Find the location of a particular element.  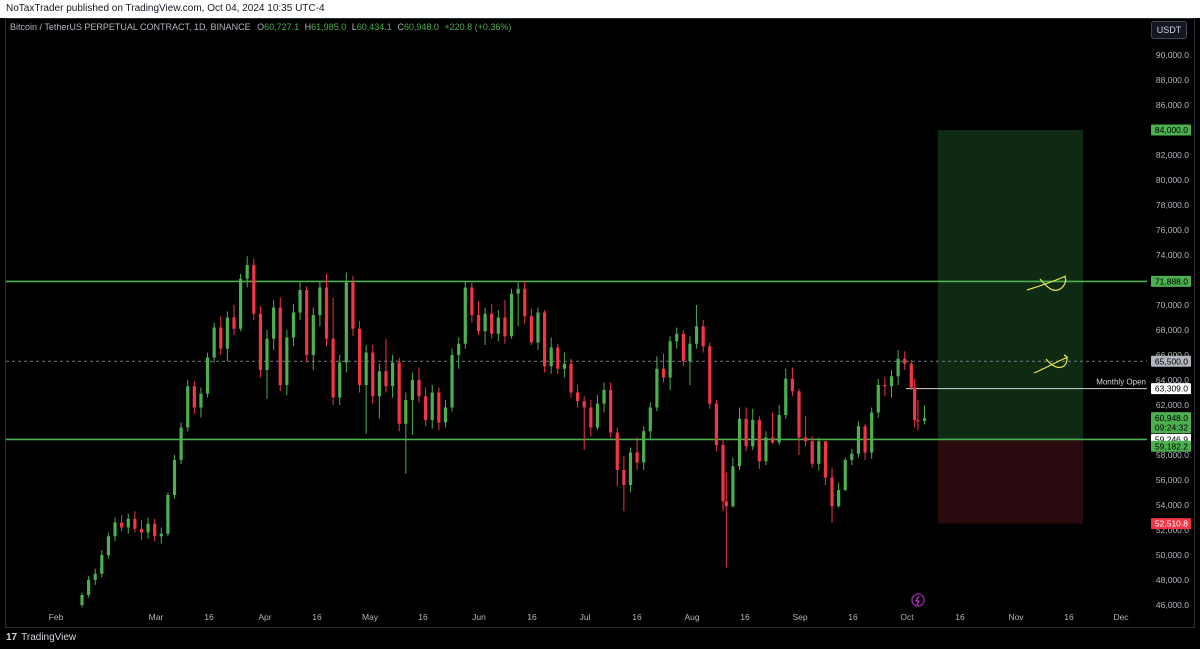

y-tick-label-6: 58,000.0 is located at coordinates (1172, 455).